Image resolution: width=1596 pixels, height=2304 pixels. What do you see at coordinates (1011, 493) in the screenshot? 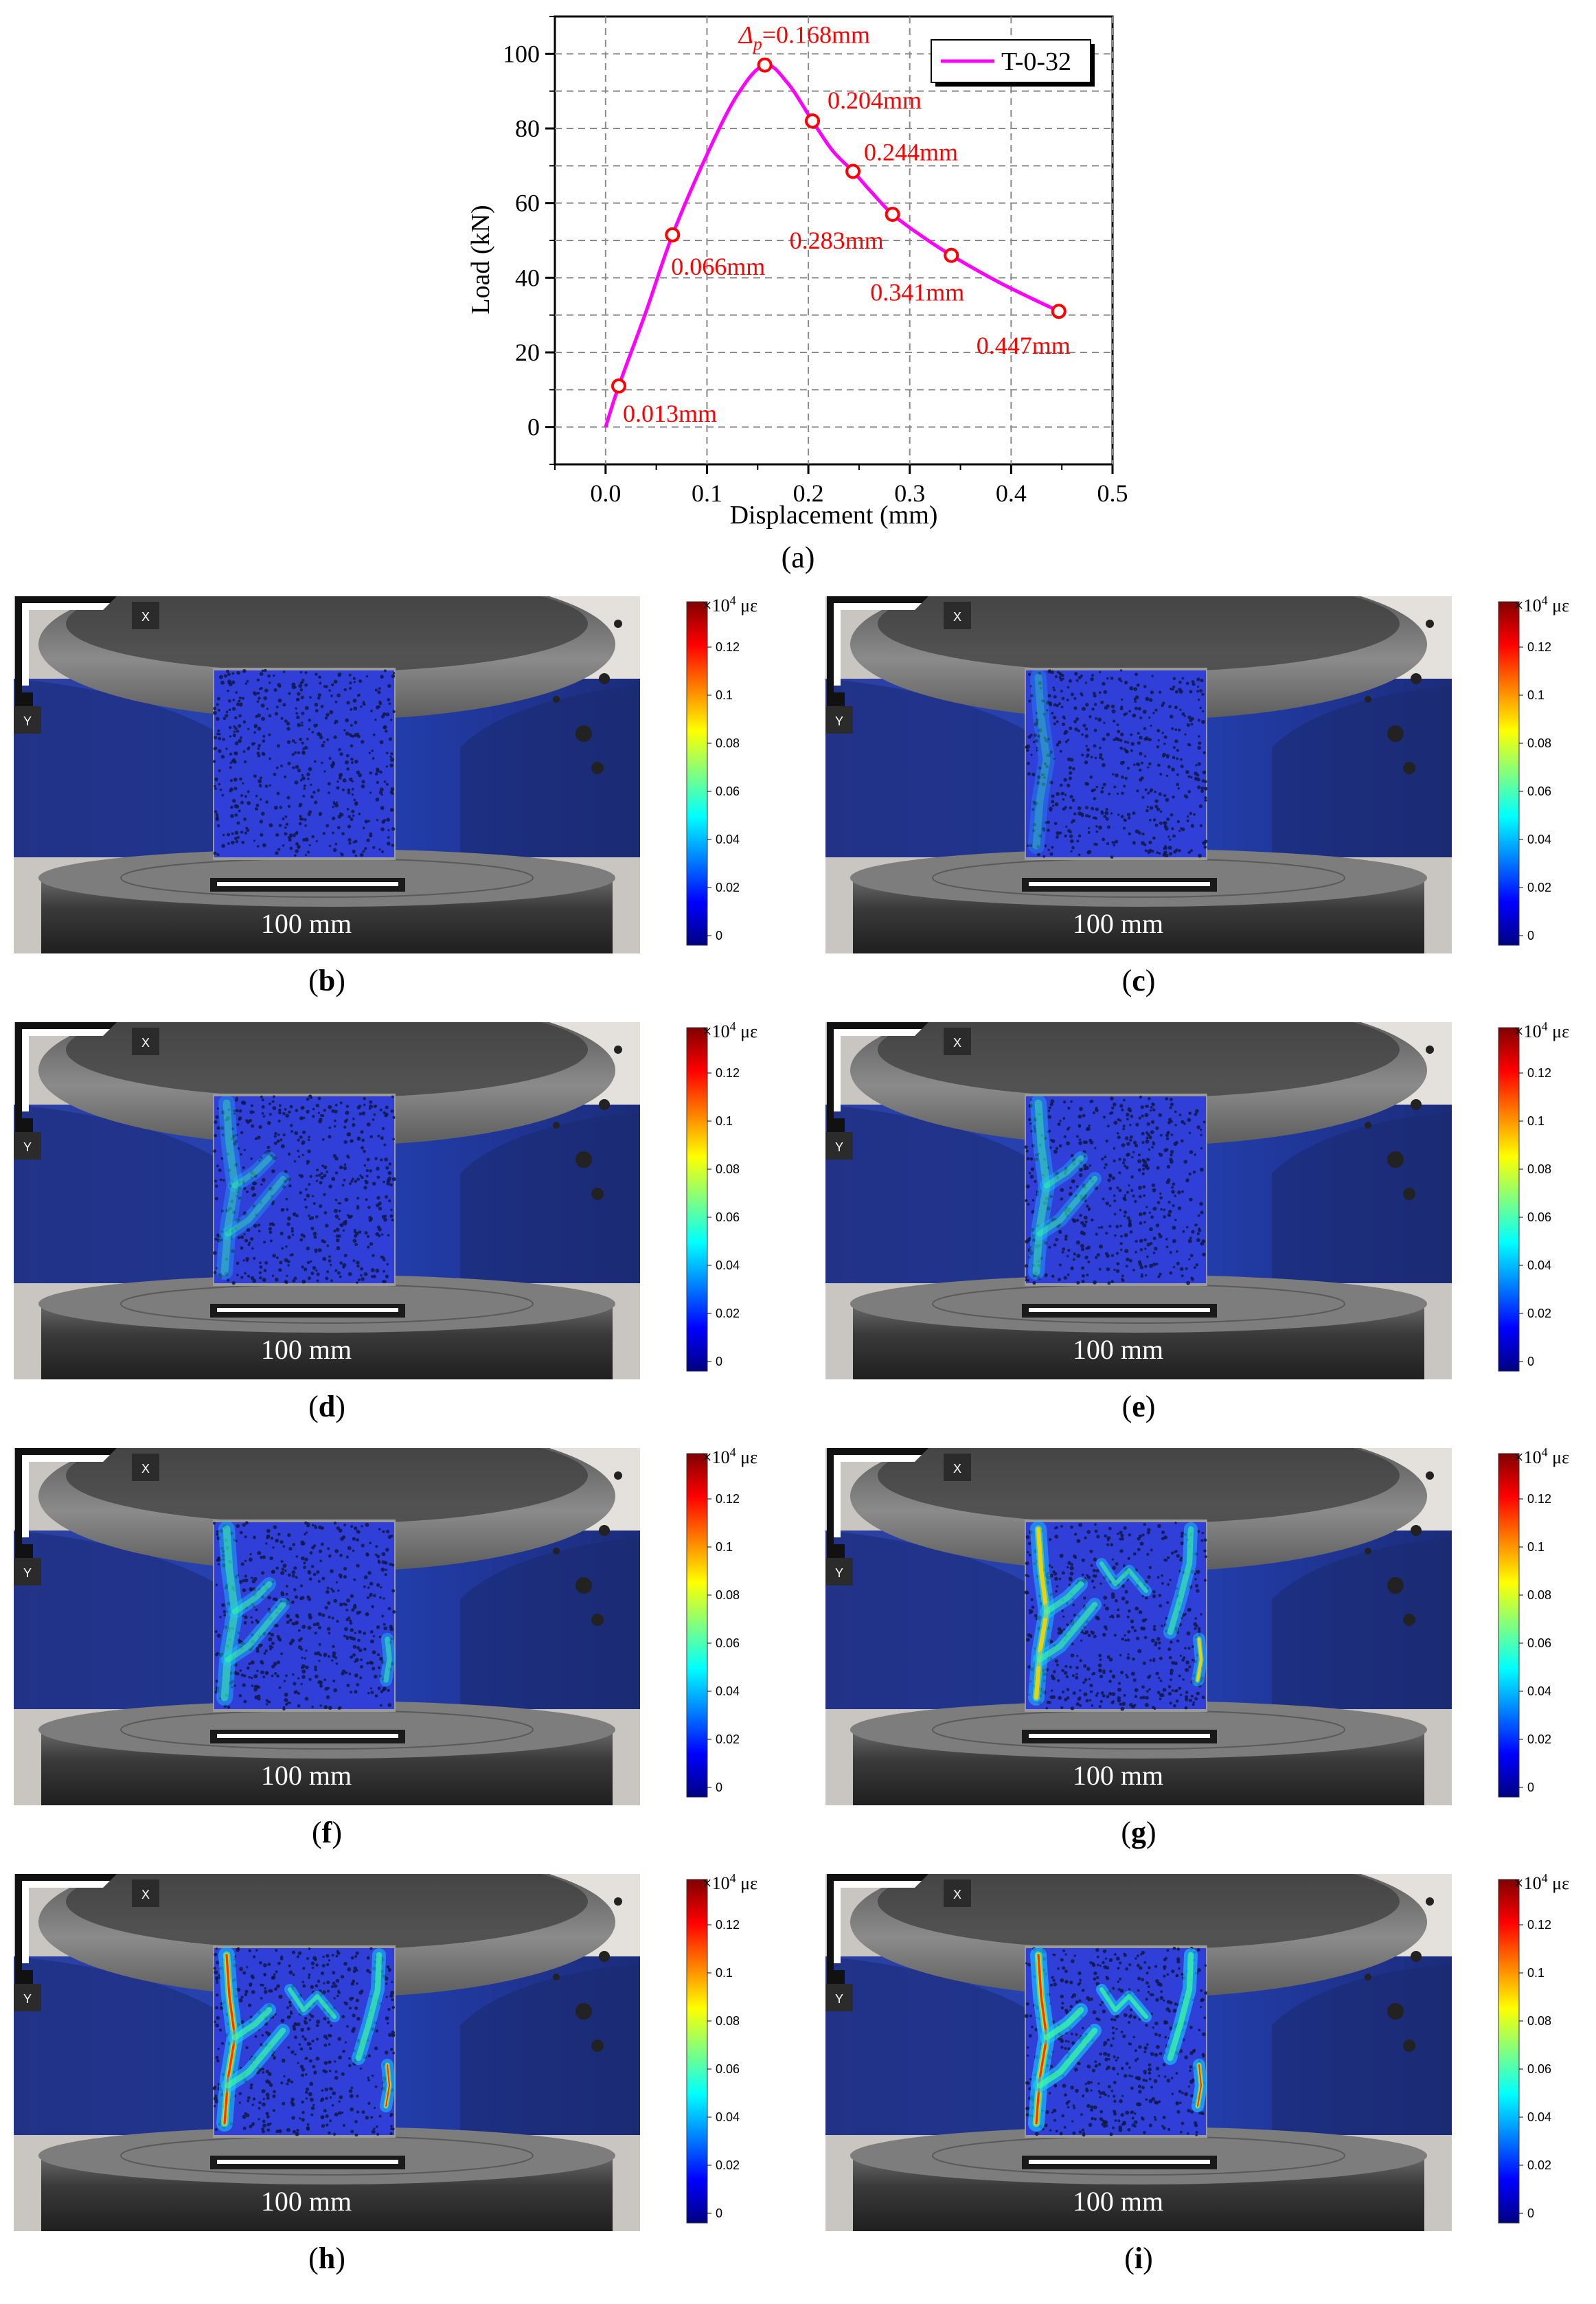
I see `x-tick-label: 0.4` at bounding box center [1011, 493].